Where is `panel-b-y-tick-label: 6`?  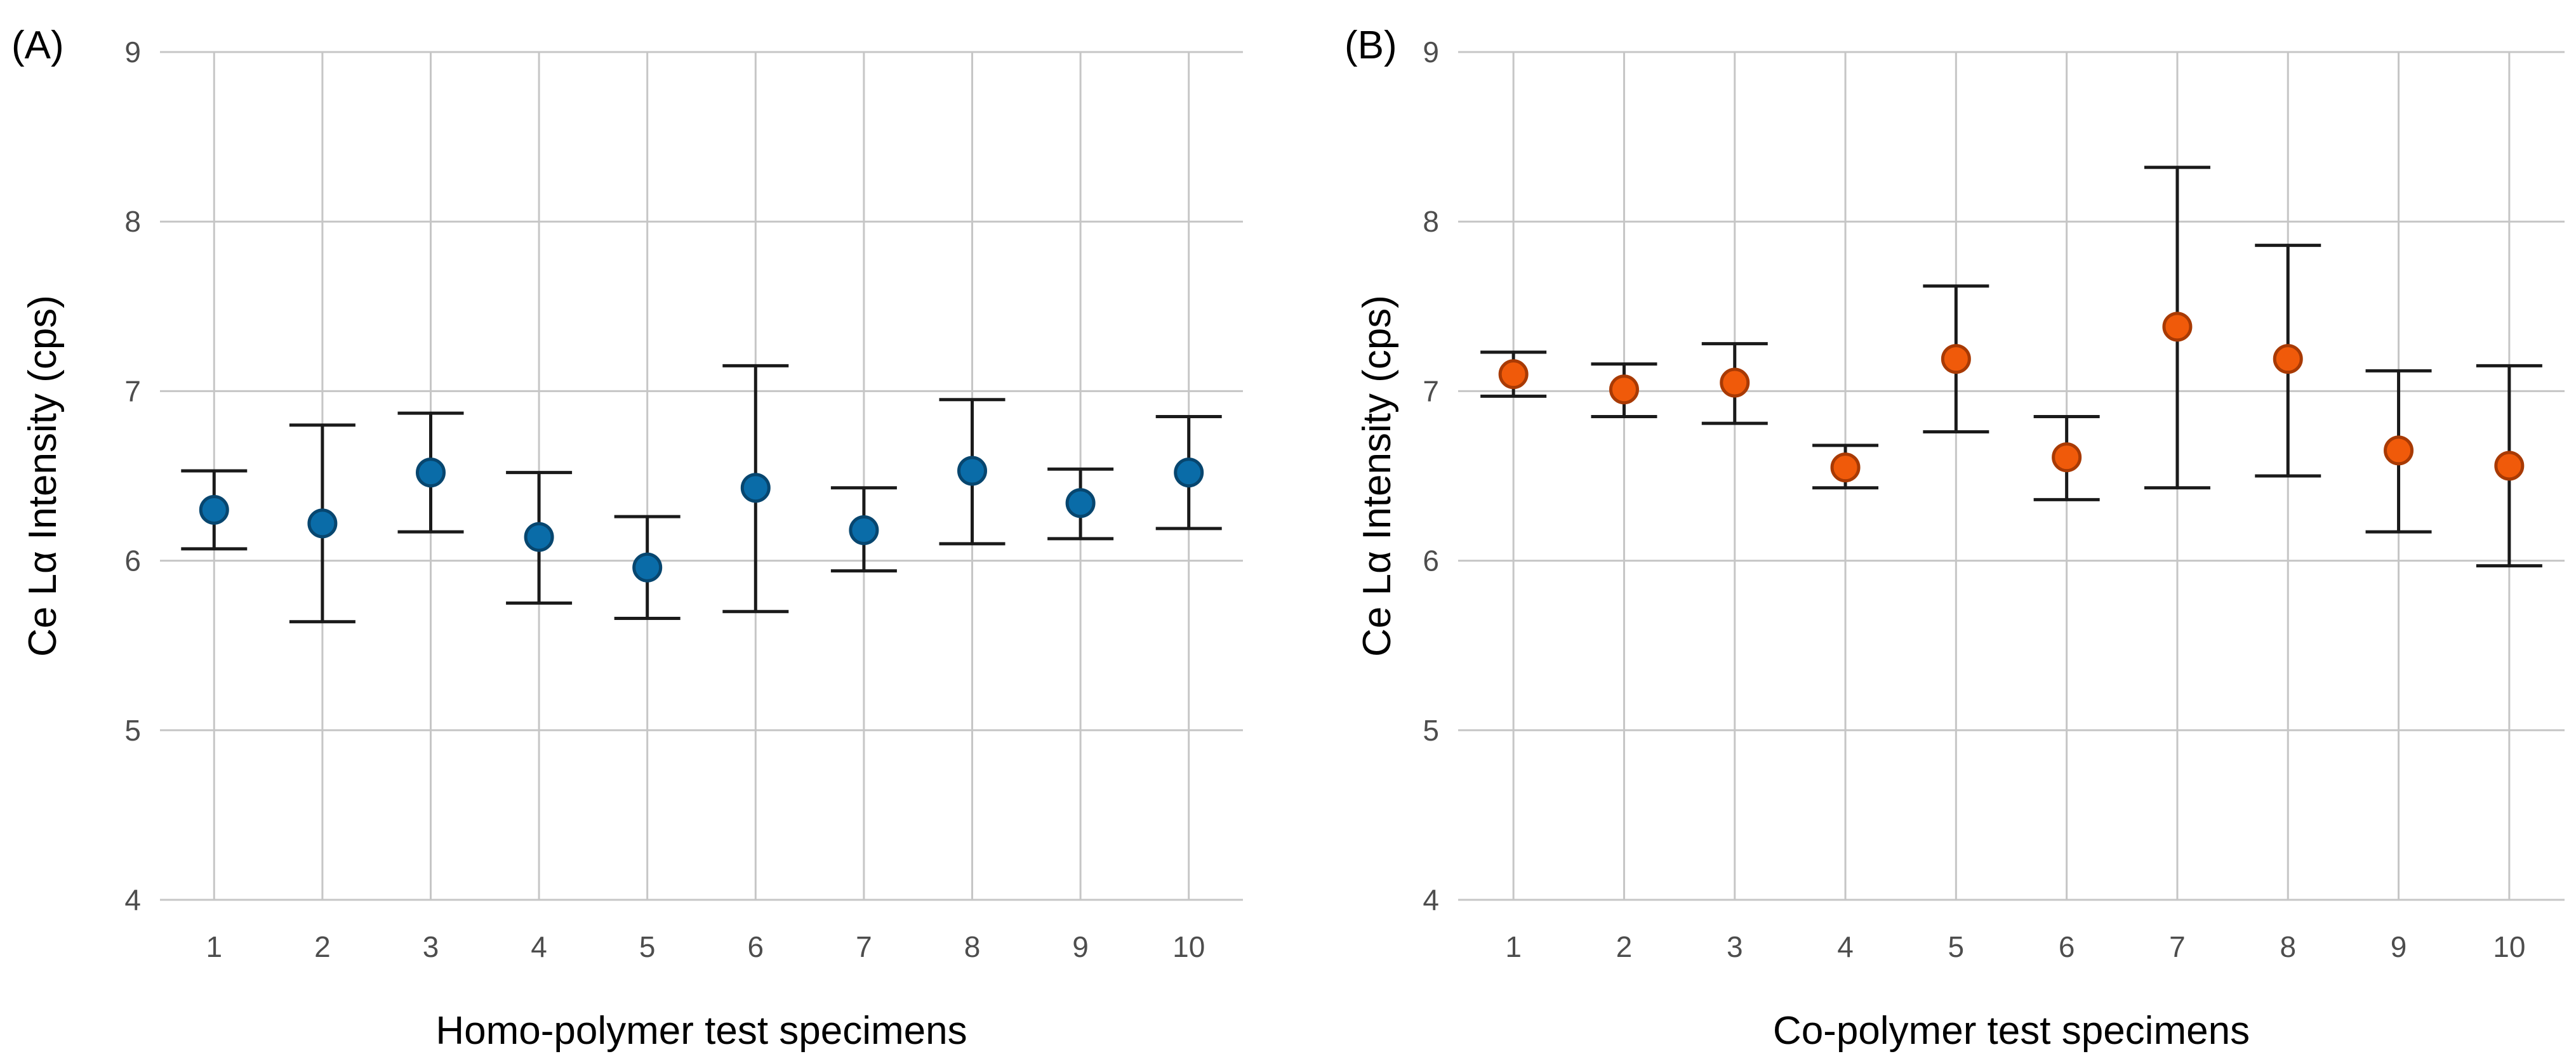
panel-b-y-tick-label: 6 is located at coordinates (1431, 560).